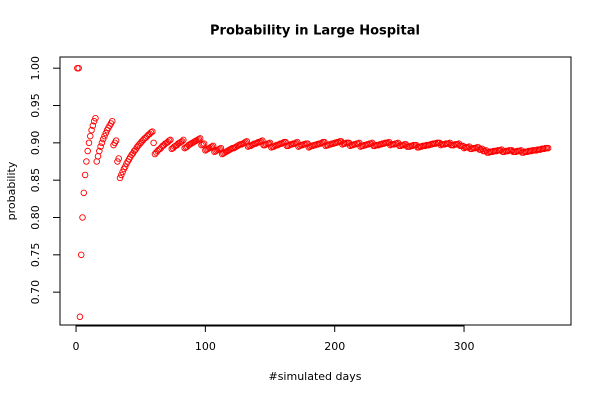 The image size is (599, 404). I want to click on x-axis-label: #simulated days, so click(314, 376).